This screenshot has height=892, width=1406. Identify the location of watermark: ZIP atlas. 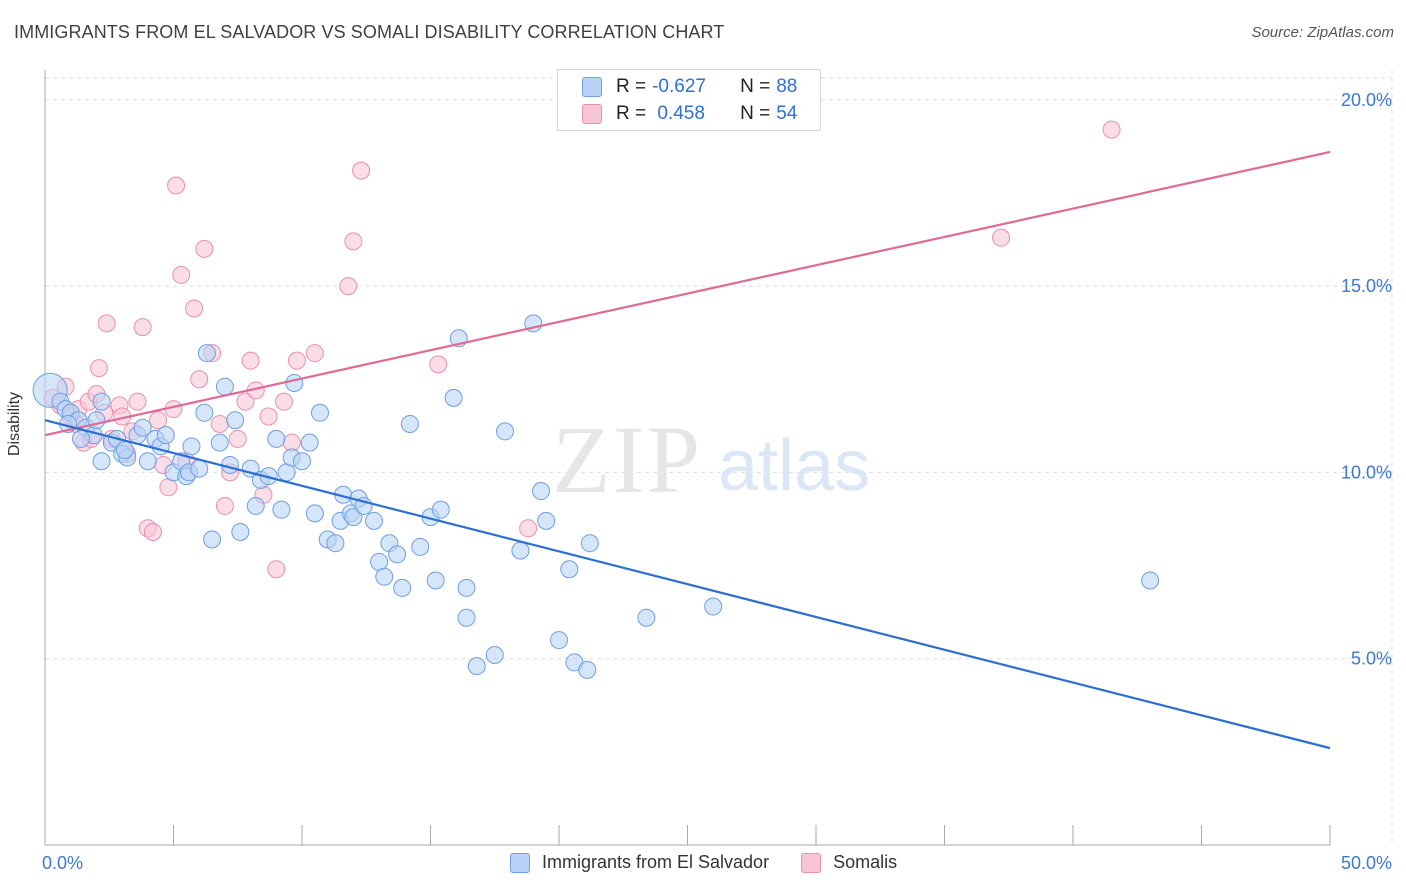
(711, 459).